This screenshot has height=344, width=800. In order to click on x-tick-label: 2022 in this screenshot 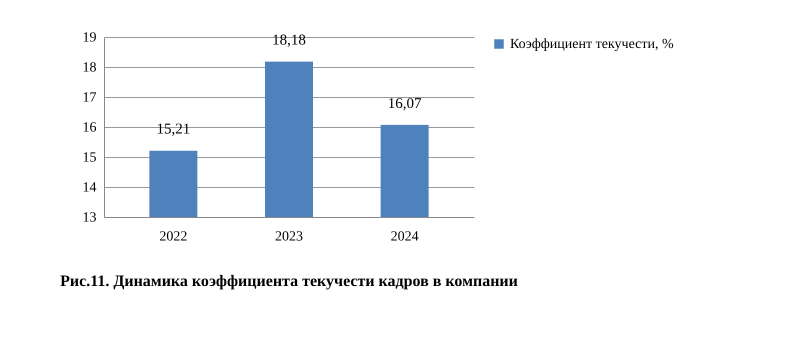, I will do `click(173, 237)`.